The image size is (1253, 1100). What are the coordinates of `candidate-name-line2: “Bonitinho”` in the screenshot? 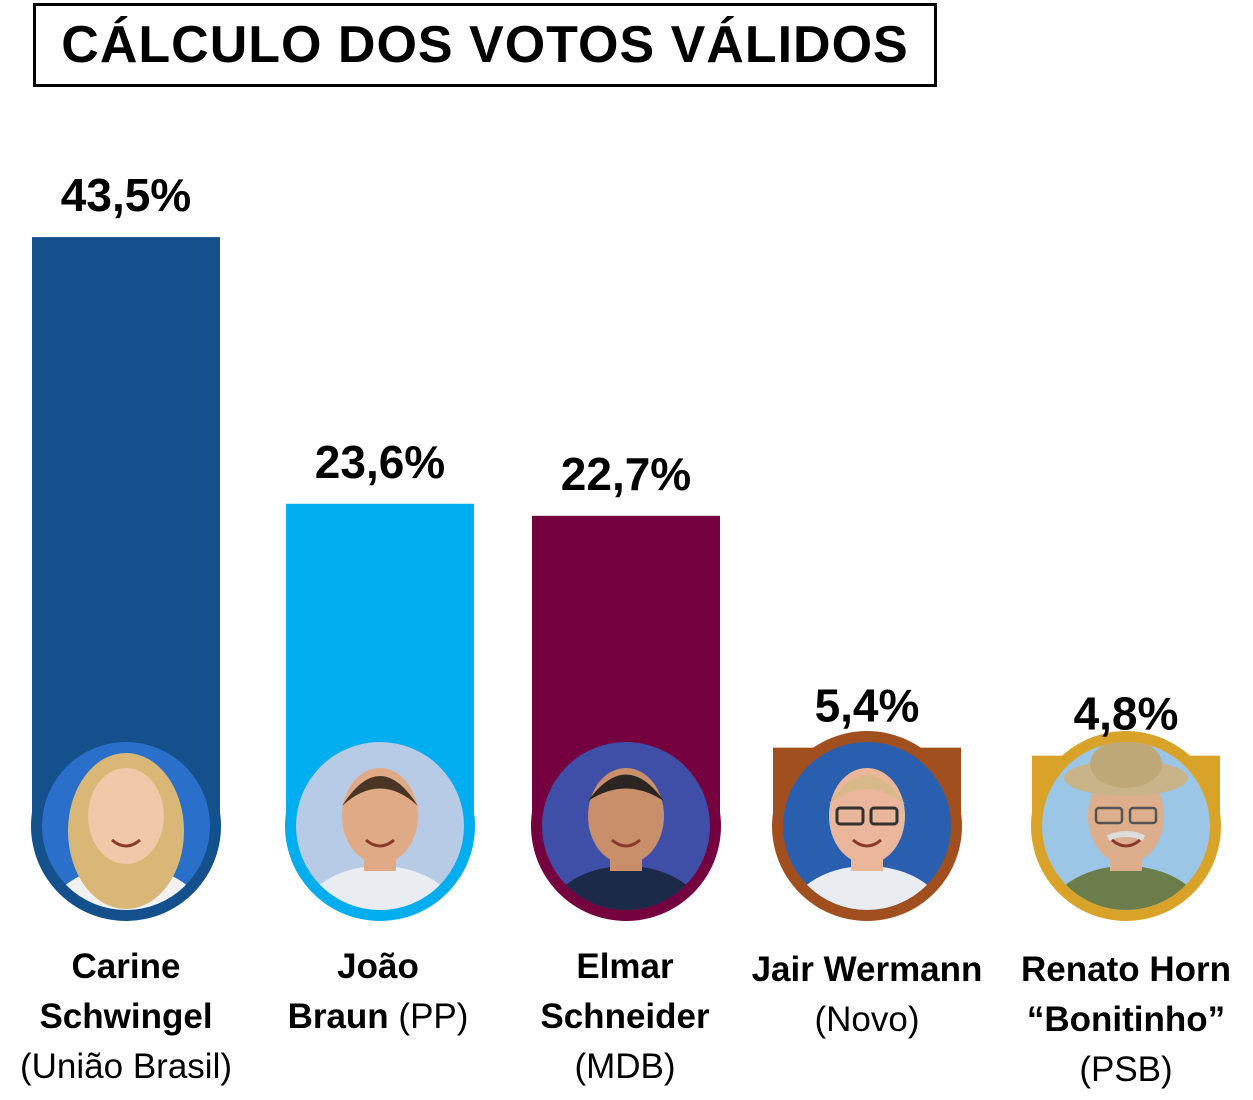 It's located at (1126, 1019).